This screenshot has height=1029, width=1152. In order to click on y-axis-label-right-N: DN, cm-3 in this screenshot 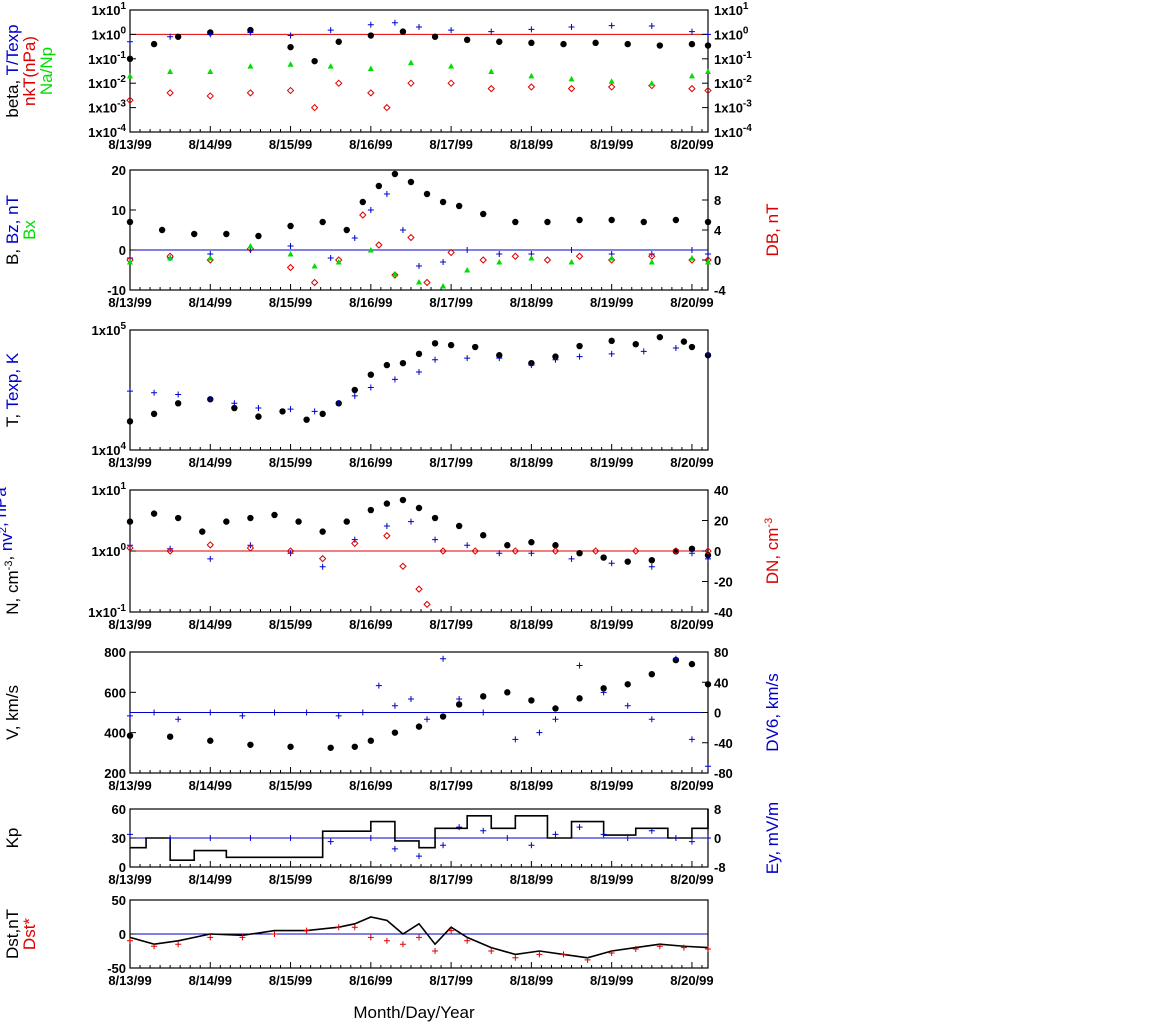, I will do `click(772, 551)`.